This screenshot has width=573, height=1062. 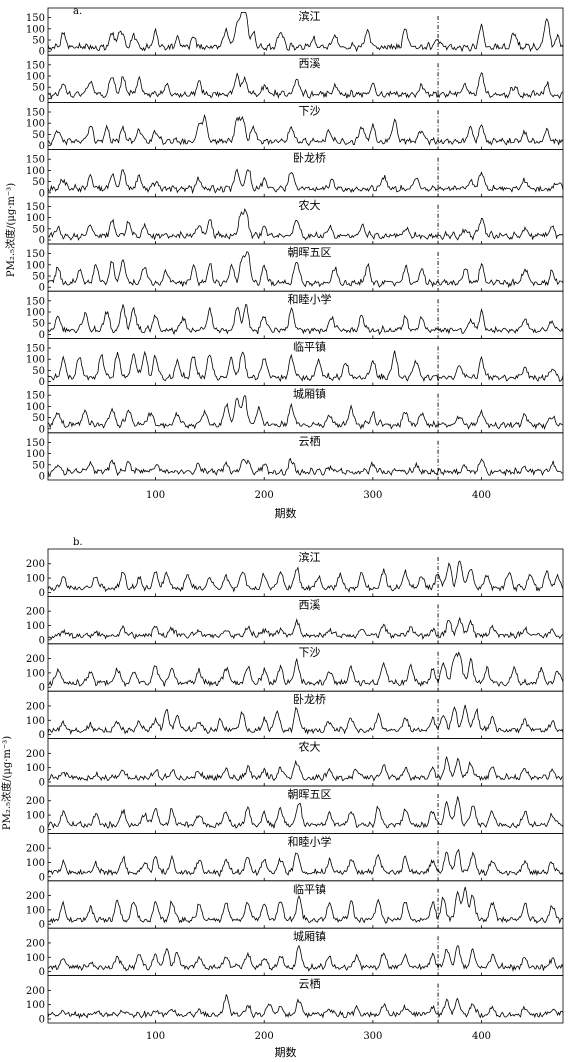 I want to click on subplot-7: 0 100 200 和睦小学, so click(x=295, y=858).